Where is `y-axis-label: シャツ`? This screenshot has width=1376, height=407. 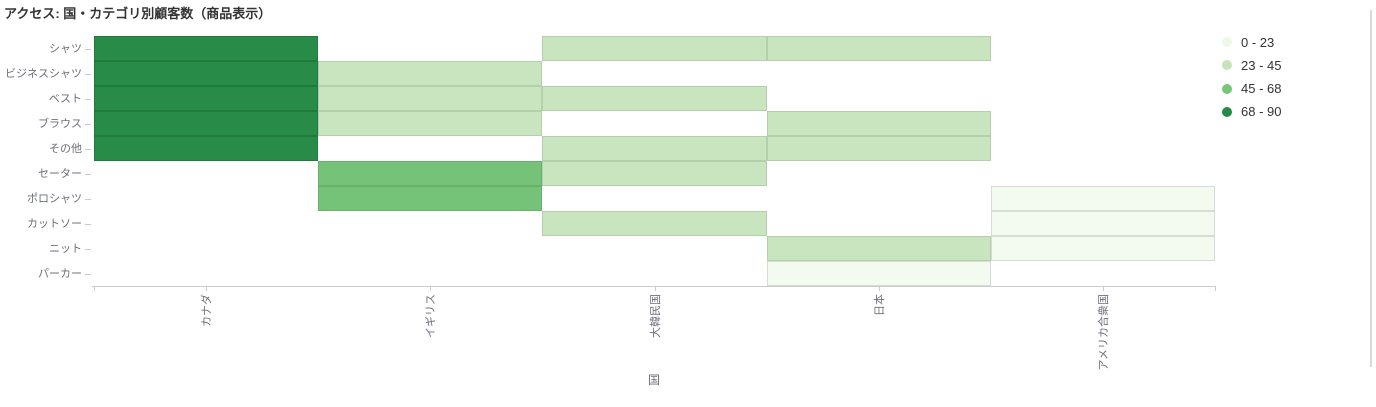
y-axis-label: シャツ is located at coordinates (65, 48).